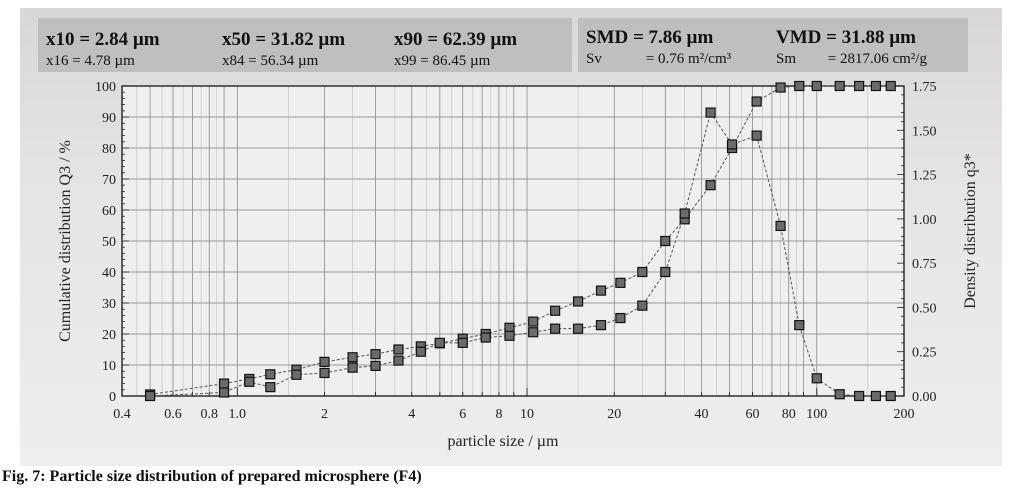  What do you see at coordinates (527, 414) in the screenshot?
I see `x-tick-label: 10` at bounding box center [527, 414].